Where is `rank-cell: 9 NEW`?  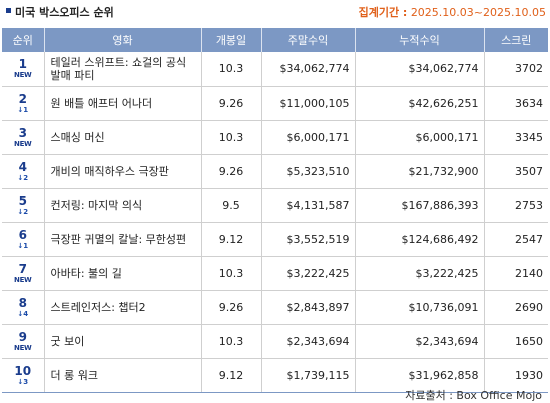 rank-cell: 9 NEW is located at coordinates (23, 341).